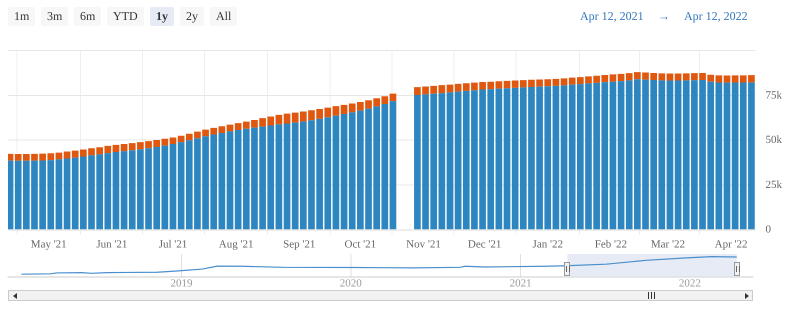 This screenshot has height=312, width=800. I want to click on x-tick-label: 2020, so click(351, 283).